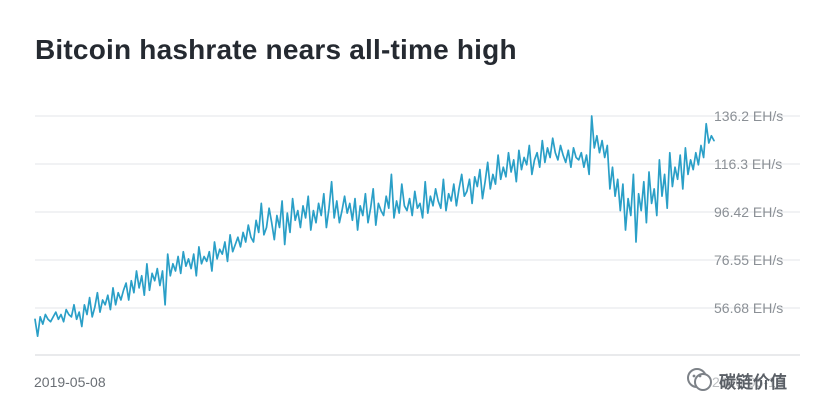  Describe the element at coordinates (748, 164) in the screenshot. I see `y-tick-label: 116.3 EH/s` at that location.